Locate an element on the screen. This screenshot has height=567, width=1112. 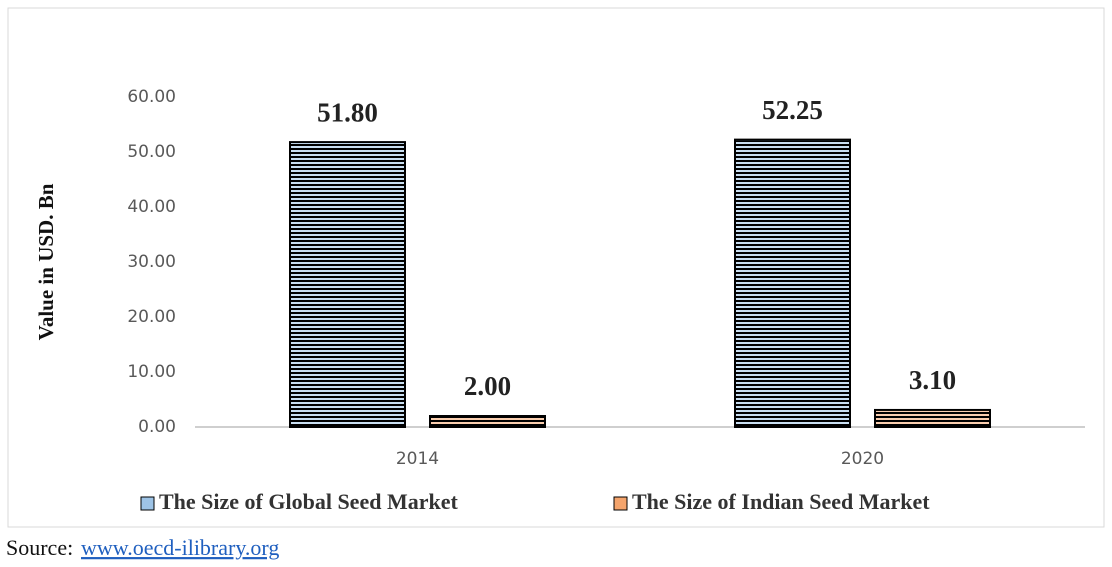
legend-label: The Size of Global Seed Market is located at coordinates (308, 501).